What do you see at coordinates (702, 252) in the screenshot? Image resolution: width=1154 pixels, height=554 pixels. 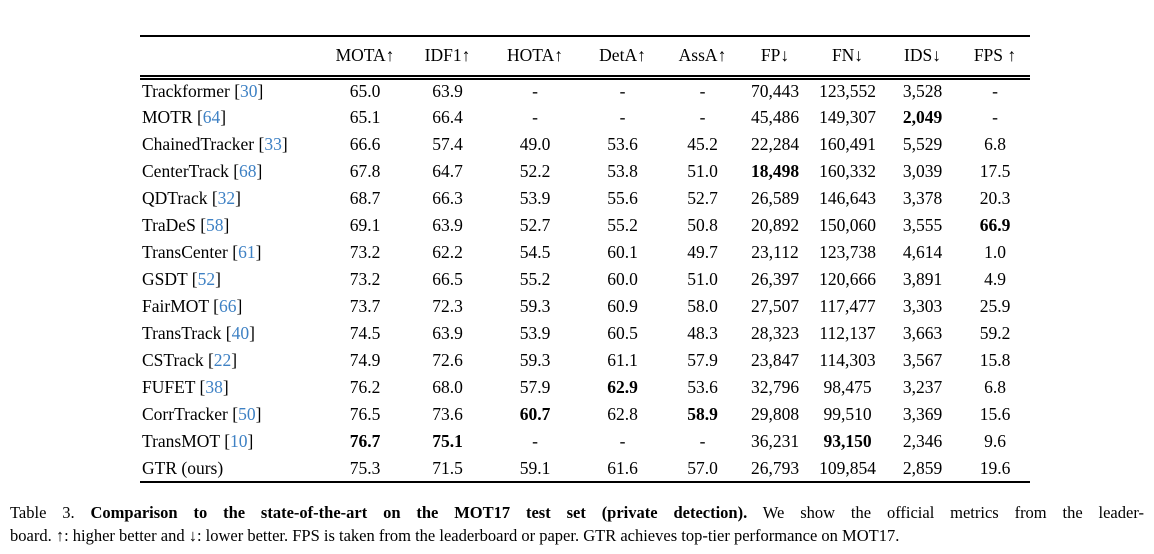 I see `value-cell: 49.7` at bounding box center [702, 252].